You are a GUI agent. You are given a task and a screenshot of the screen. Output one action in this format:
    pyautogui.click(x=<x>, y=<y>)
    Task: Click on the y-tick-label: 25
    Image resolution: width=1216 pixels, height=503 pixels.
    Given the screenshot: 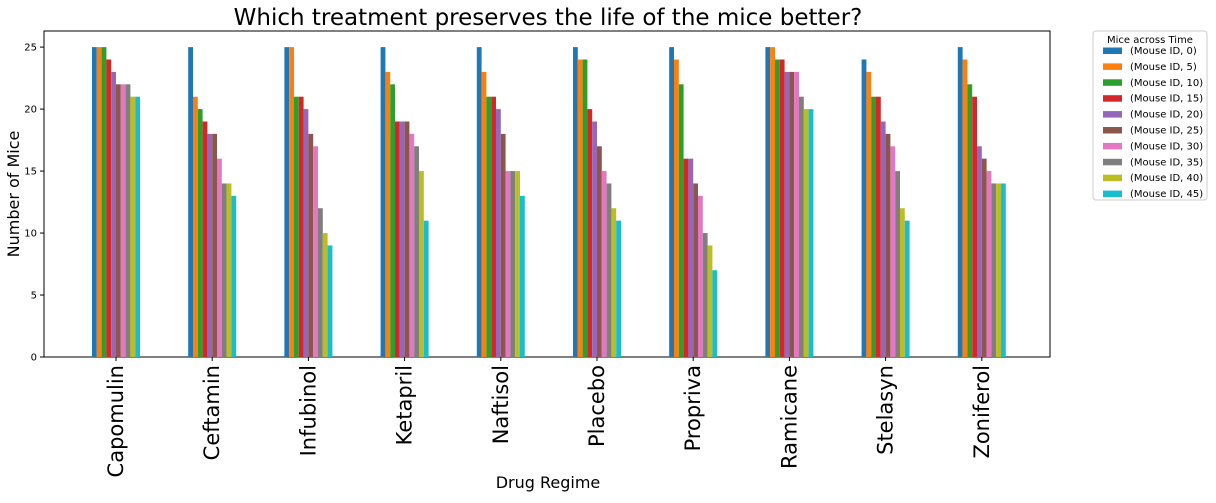 What is the action you would take?
    pyautogui.click(x=30, y=48)
    